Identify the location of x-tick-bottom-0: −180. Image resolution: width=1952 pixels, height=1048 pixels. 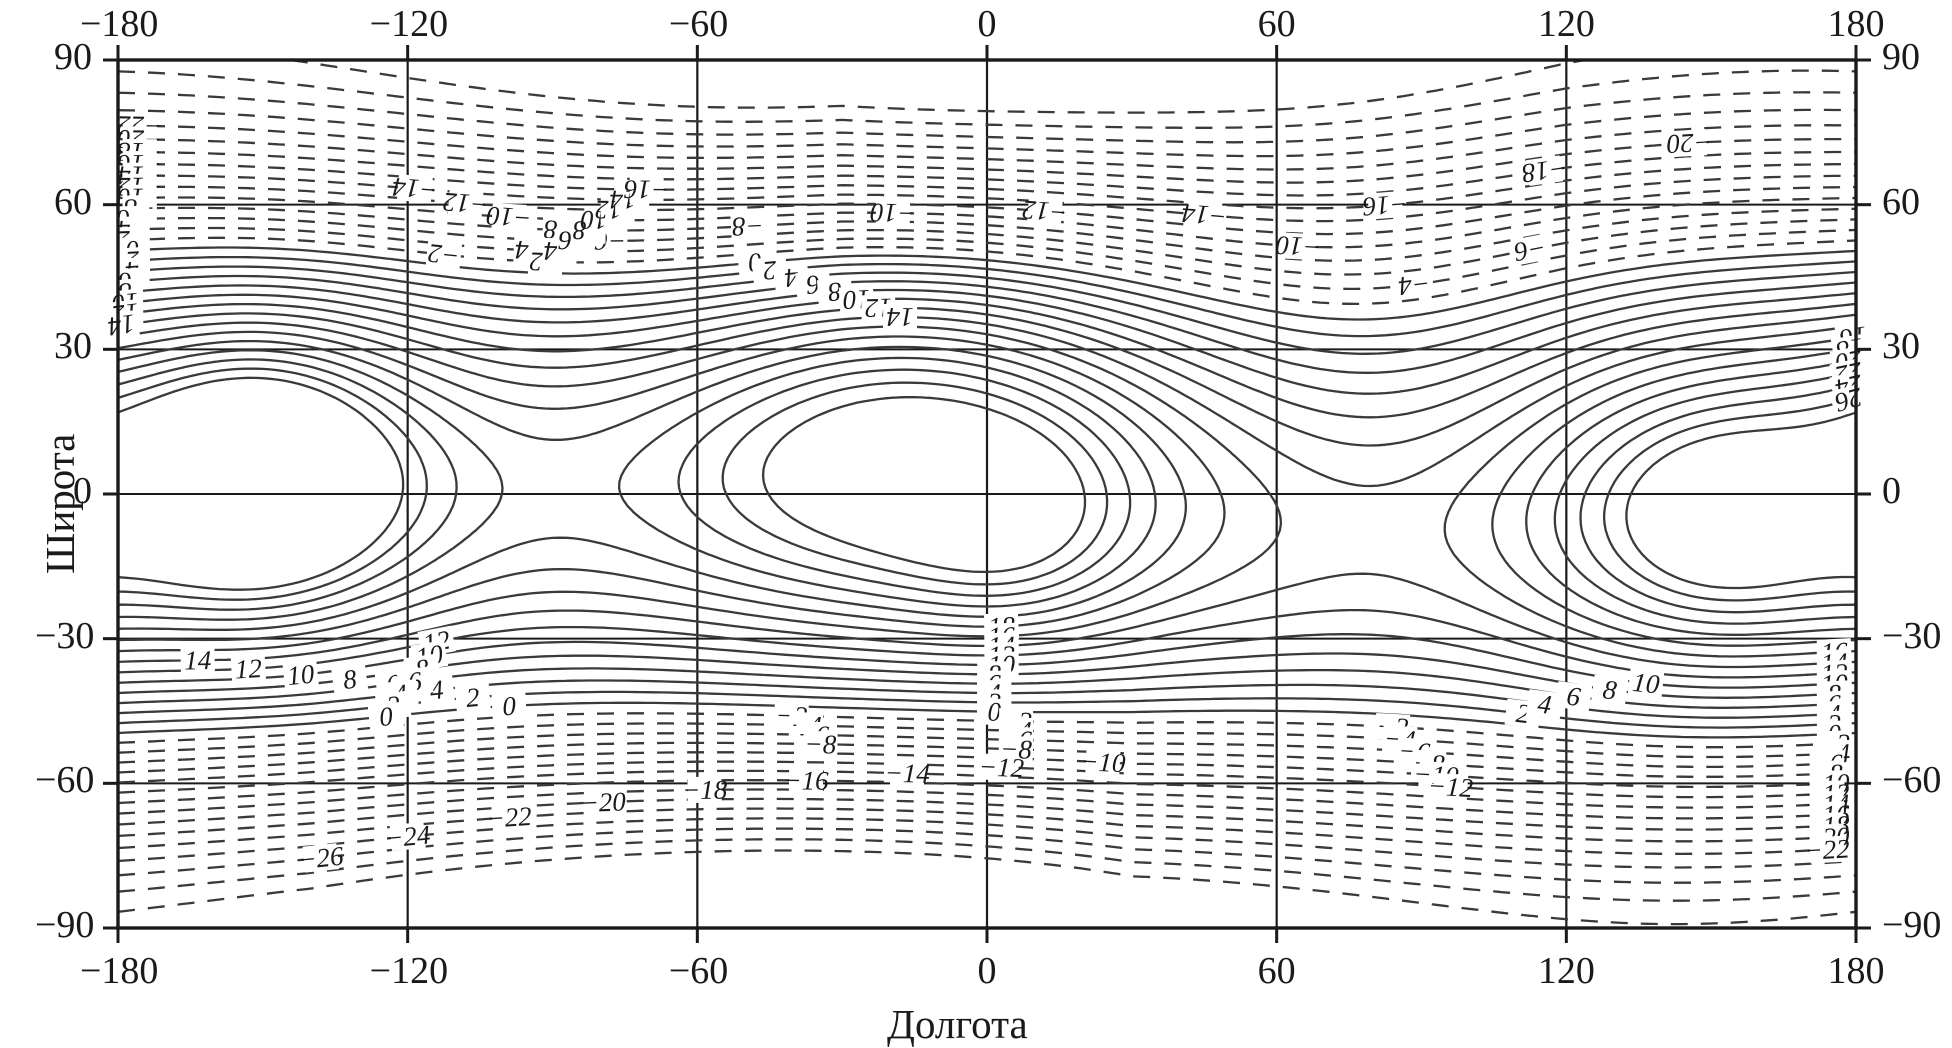
(119, 971).